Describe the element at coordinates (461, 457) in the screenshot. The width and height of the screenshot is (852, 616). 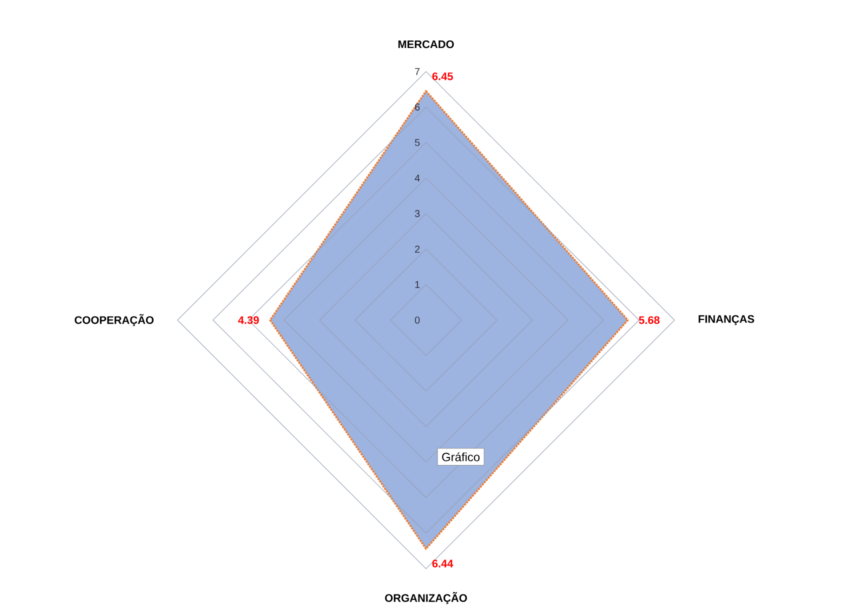
I see `text: Gráfico` at that location.